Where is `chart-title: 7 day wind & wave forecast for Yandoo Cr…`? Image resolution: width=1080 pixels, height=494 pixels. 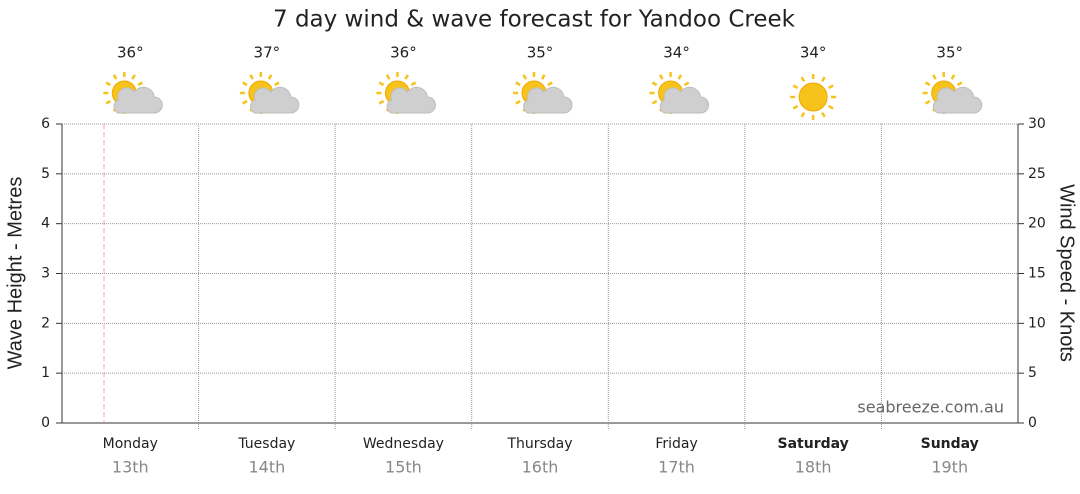
chart-title: 7 day wind & wave forecast for Yandoo Cr… is located at coordinates (534, 20).